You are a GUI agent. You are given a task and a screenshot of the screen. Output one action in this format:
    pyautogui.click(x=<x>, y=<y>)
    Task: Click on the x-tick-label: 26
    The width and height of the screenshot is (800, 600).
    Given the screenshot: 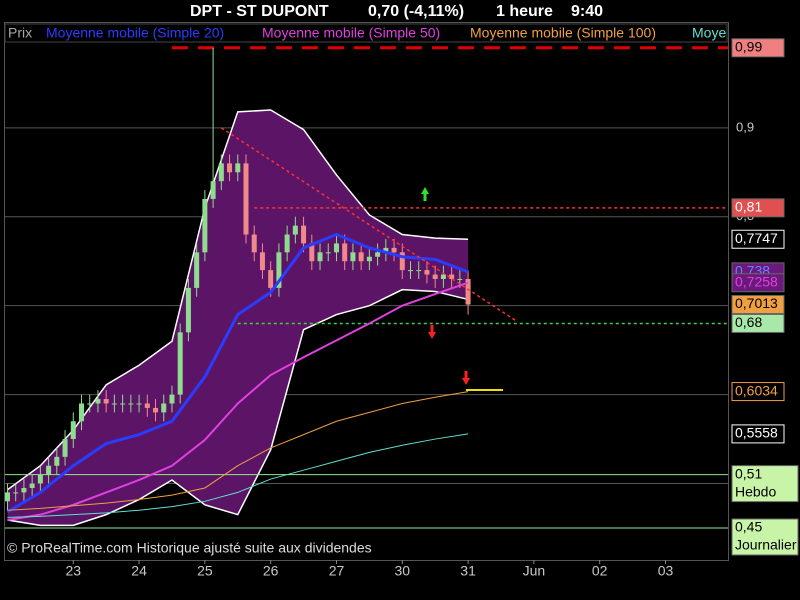 What is the action you would take?
    pyautogui.click(x=271, y=571)
    